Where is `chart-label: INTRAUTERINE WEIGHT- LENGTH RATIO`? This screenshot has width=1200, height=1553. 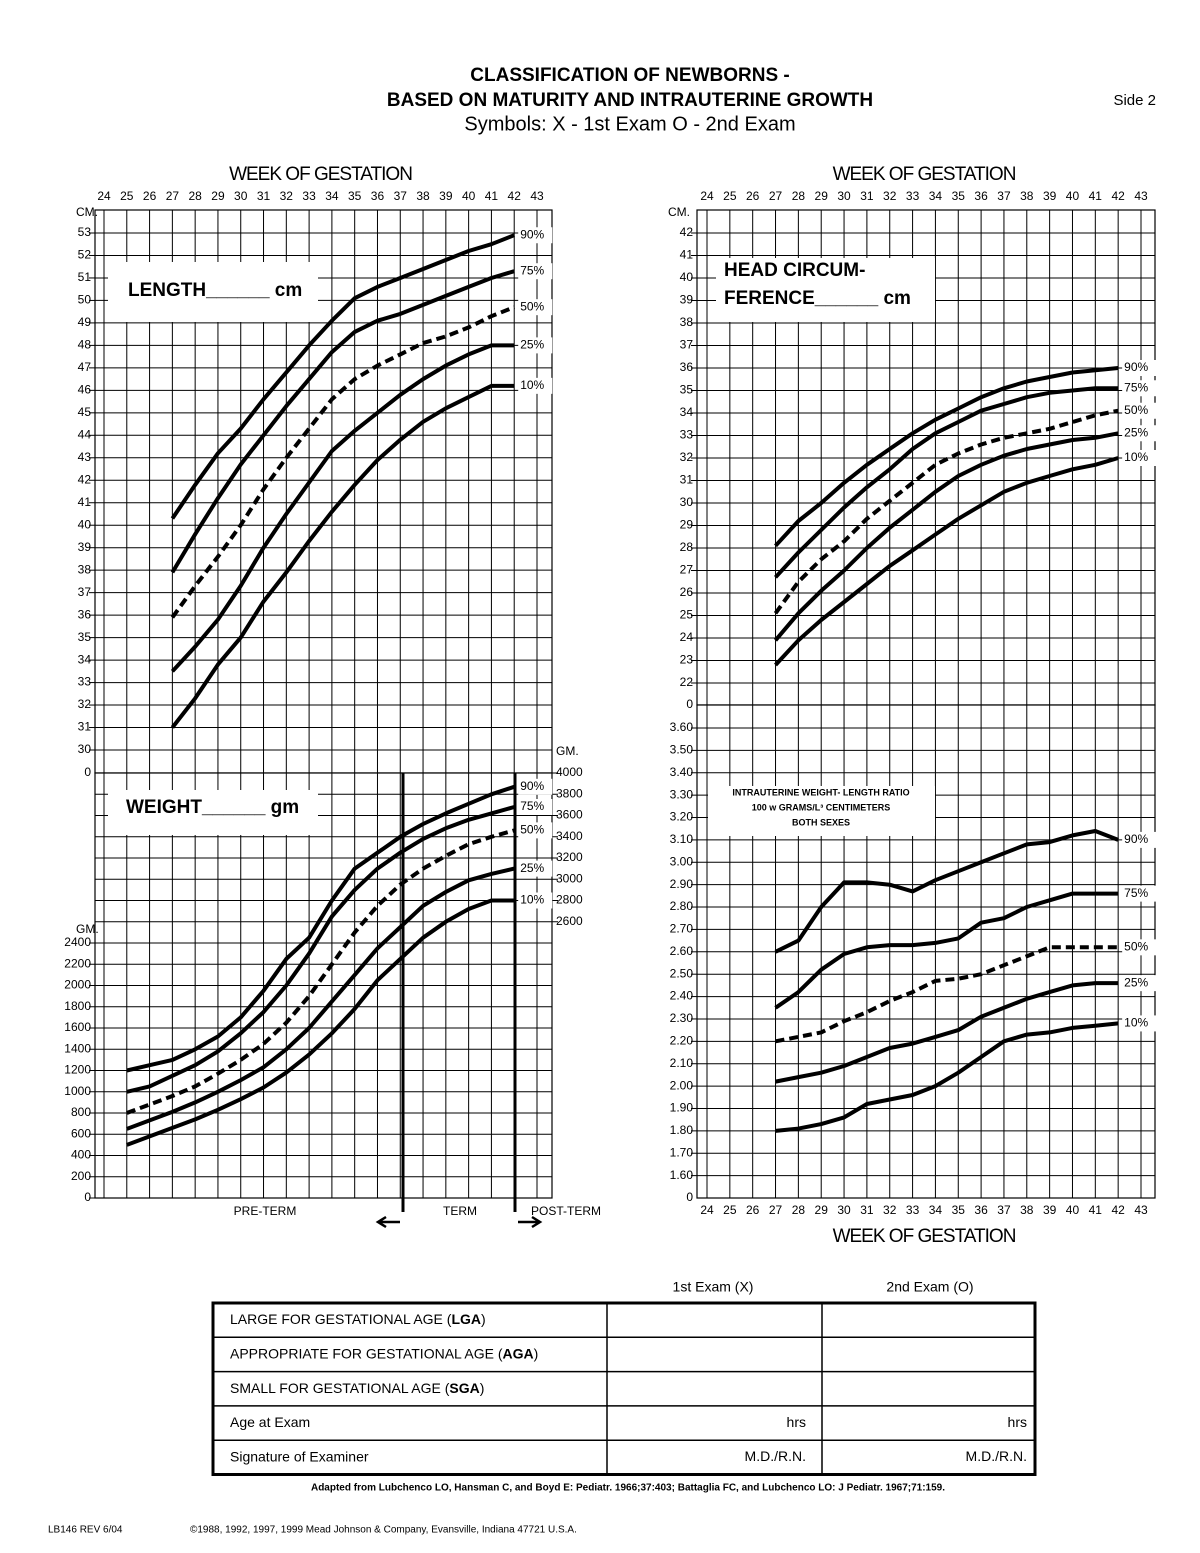 chart-label: INTRAUTERINE WEIGHT- LENGTH RATIO is located at coordinates (820, 792).